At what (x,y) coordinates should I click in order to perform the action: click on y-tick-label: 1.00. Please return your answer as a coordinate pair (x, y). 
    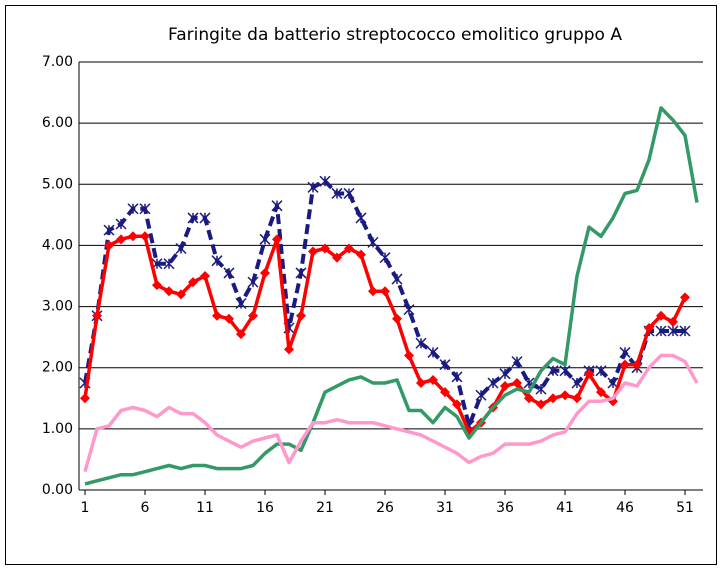
    Looking at the image, I should click on (57, 429).